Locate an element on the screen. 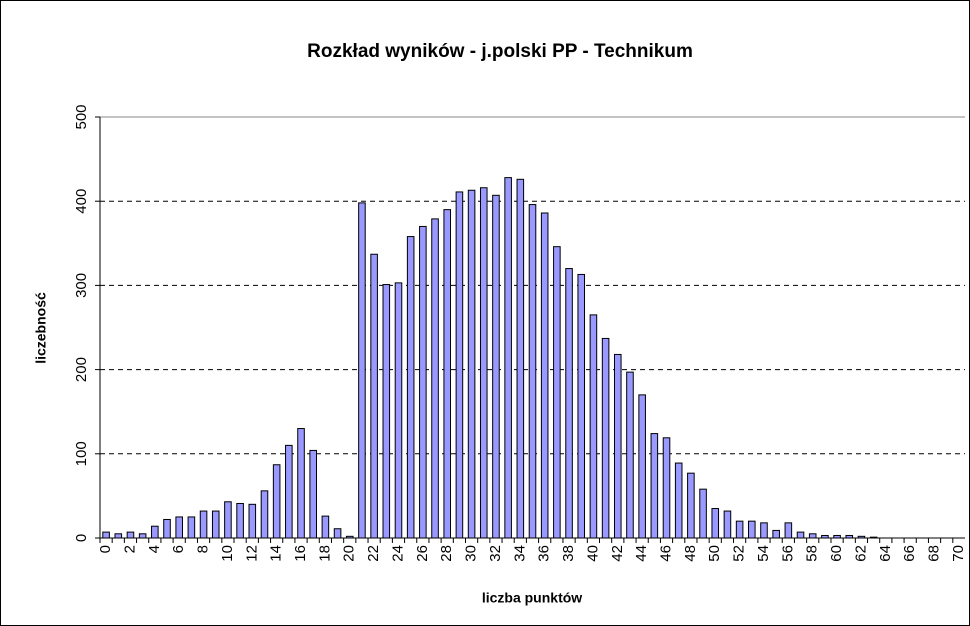 This screenshot has width=970, height=626. x-tick-label: 26 is located at coordinates (422, 553).